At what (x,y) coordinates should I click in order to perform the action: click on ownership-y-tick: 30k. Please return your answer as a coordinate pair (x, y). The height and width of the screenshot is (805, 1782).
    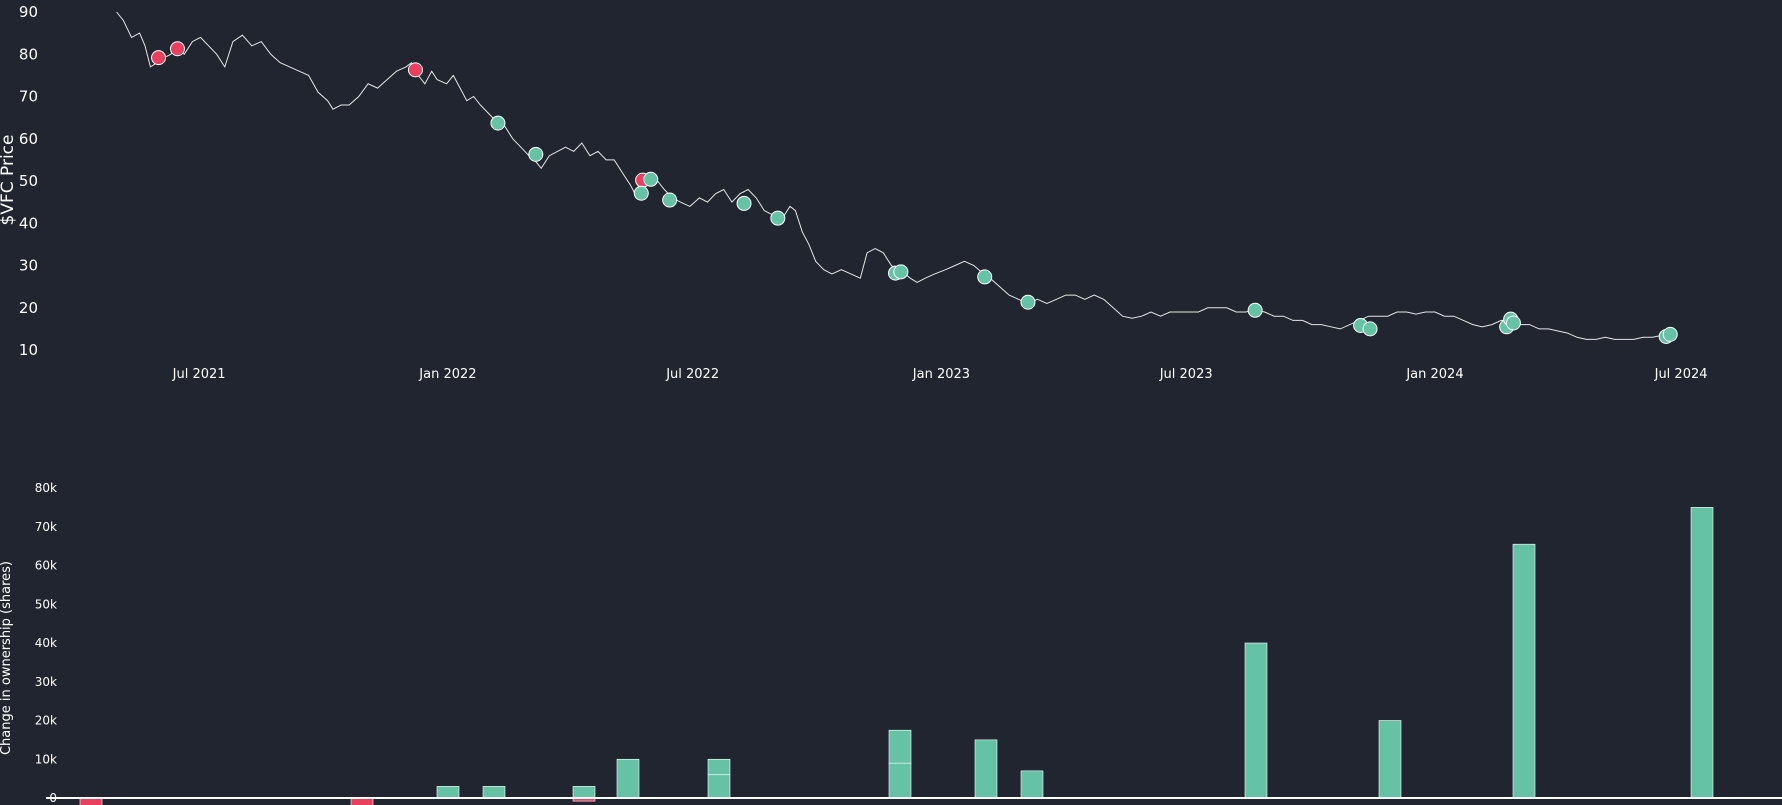
    Looking at the image, I should click on (46, 682).